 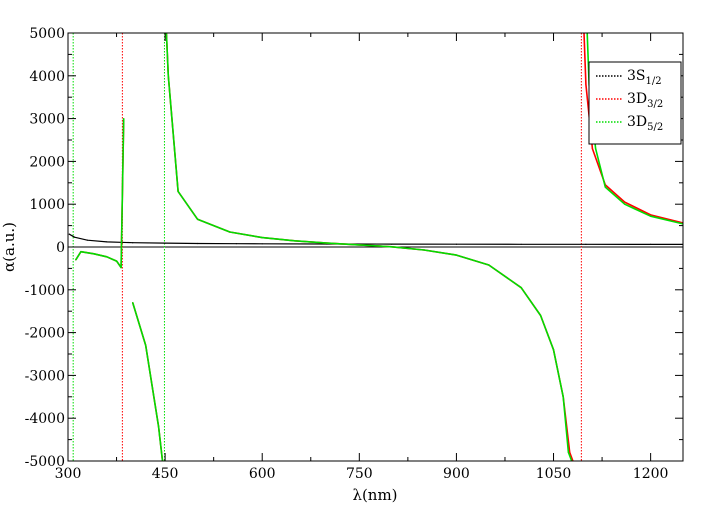 I want to click on x-tick-label: 300, so click(x=68, y=474).